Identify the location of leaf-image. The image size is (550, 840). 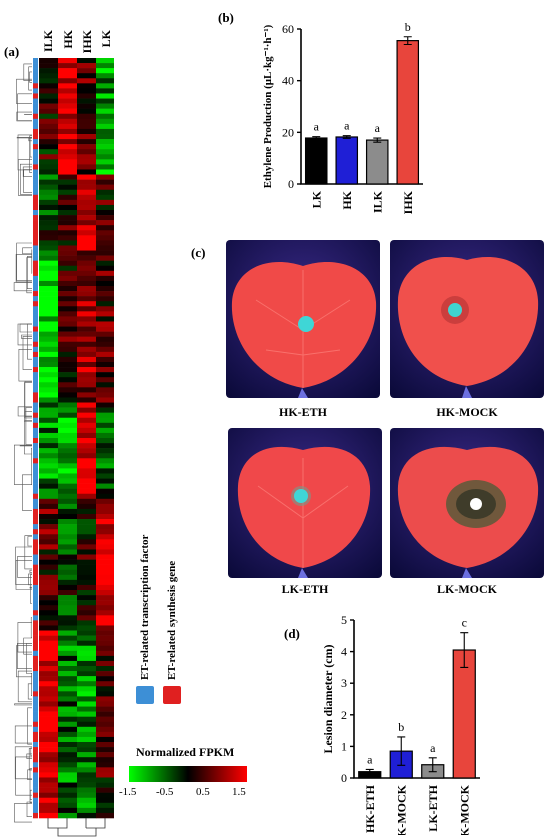
(303, 319).